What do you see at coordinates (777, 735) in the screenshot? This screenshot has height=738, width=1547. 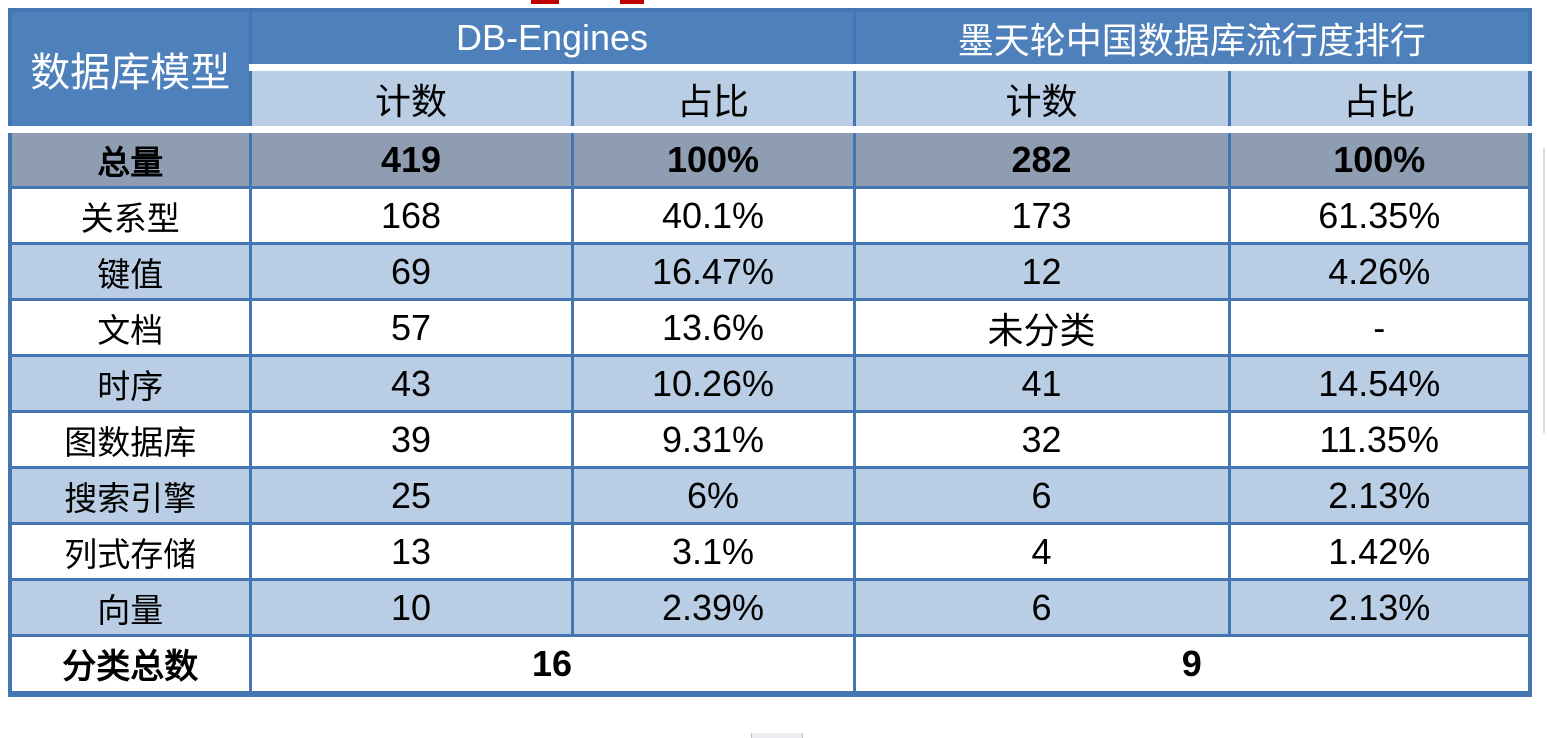 I see `scroll-fragment` at bounding box center [777, 735].